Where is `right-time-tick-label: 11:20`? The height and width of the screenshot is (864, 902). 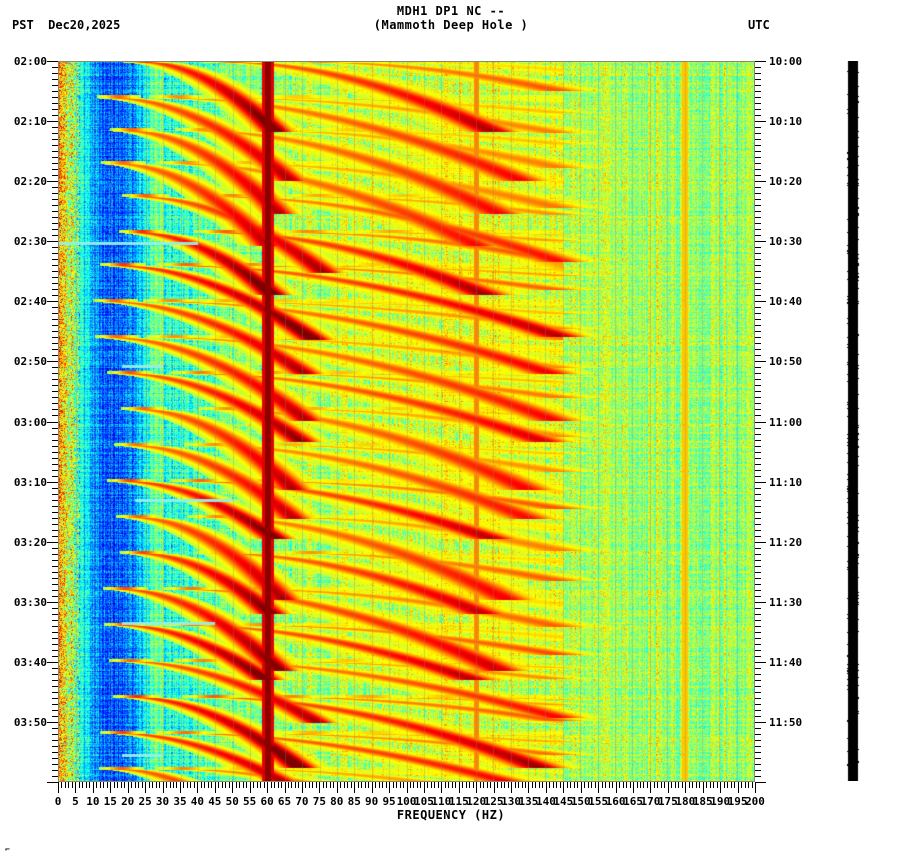 right-time-tick-label: 11:20 is located at coordinates (786, 542).